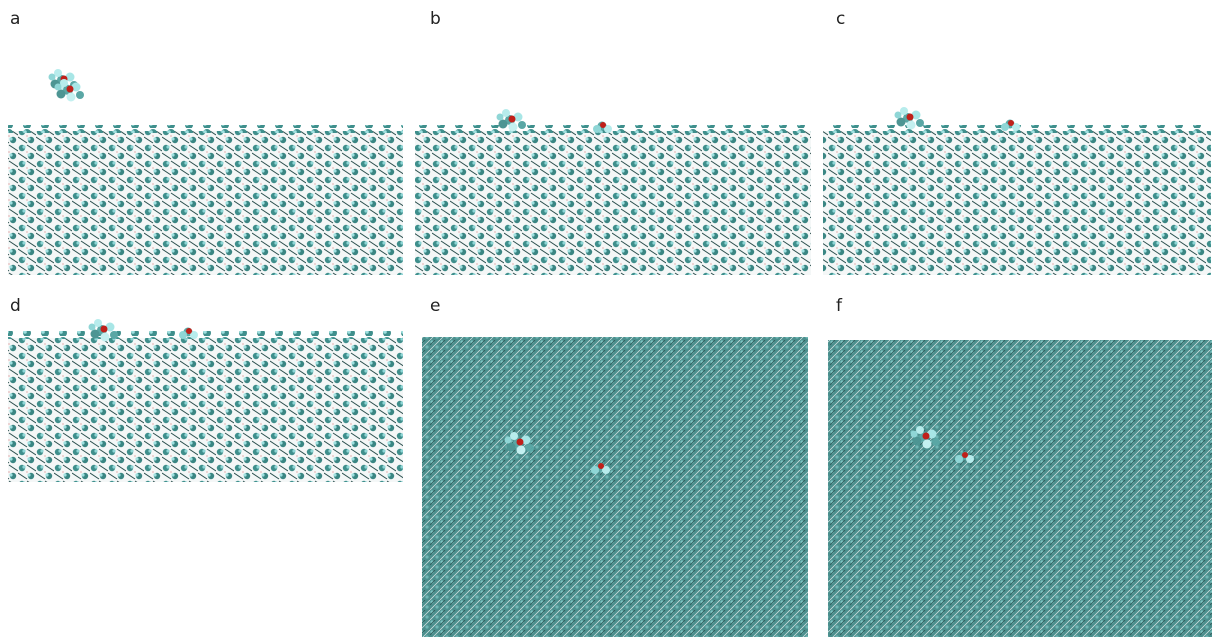 The height and width of the screenshot is (637, 1213). I want to click on panel-f, so click(1020, 488).